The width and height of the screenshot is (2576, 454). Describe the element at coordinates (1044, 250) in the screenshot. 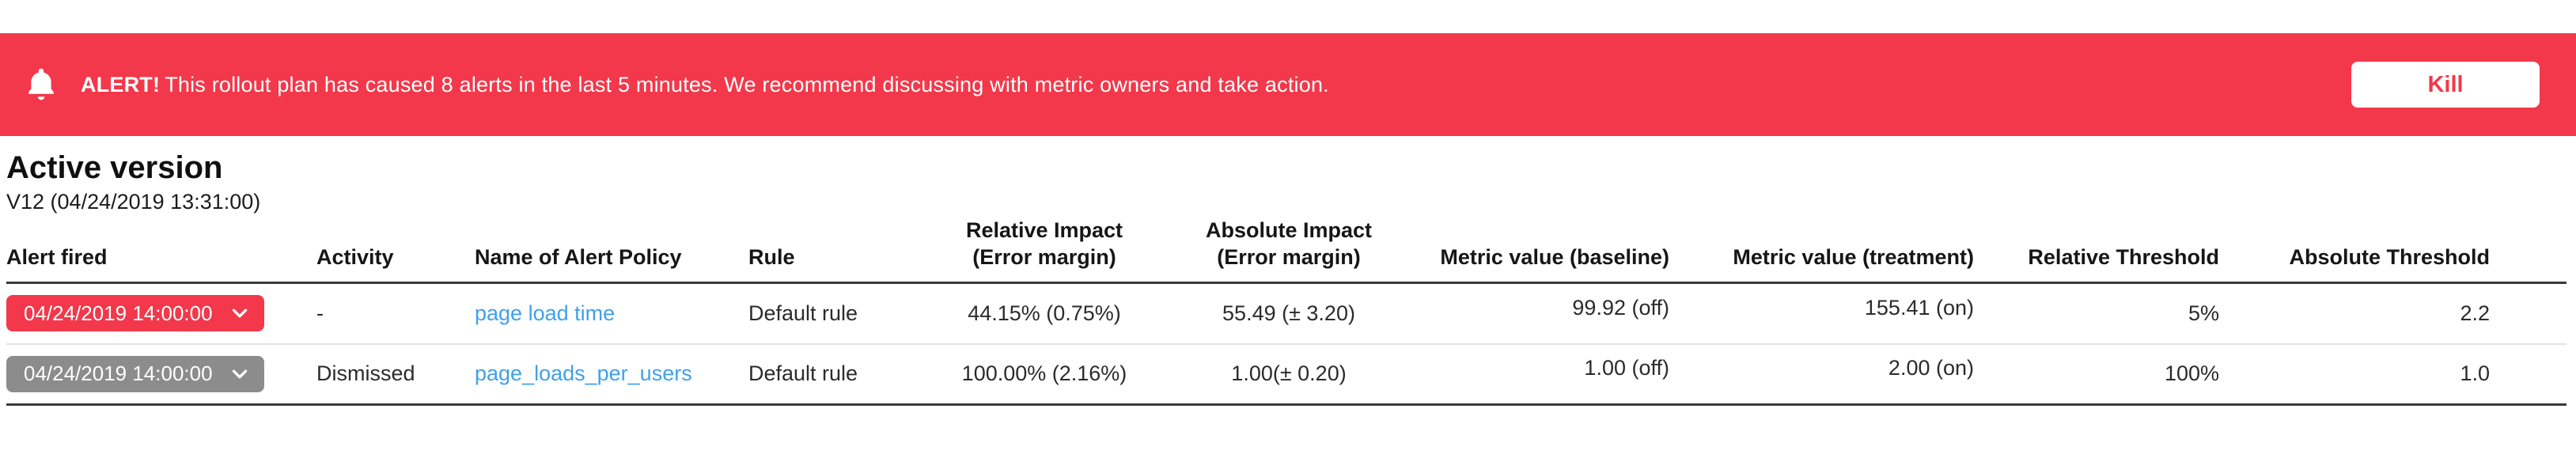

I see `column-header-relative-impact: Relative Impact (Error margin)` at that location.